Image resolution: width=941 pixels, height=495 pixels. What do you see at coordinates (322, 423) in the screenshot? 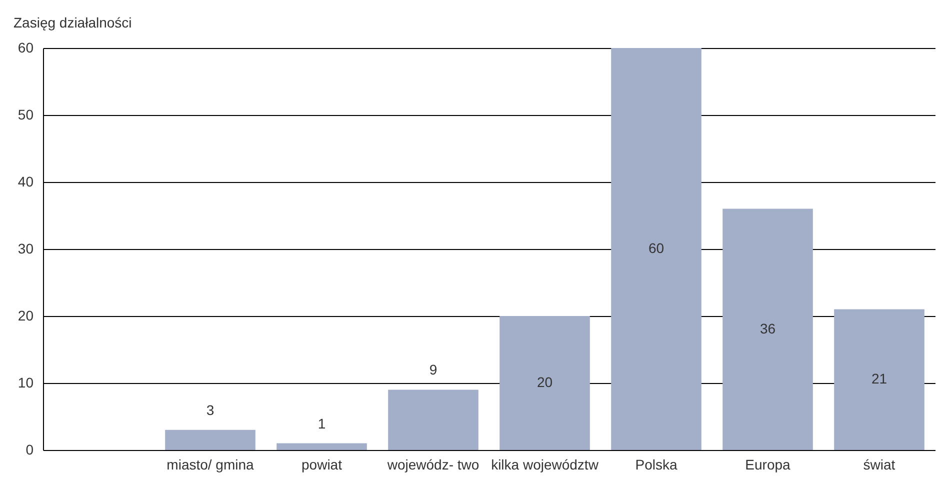
I see `data-label: 1` at bounding box center [322, 423].